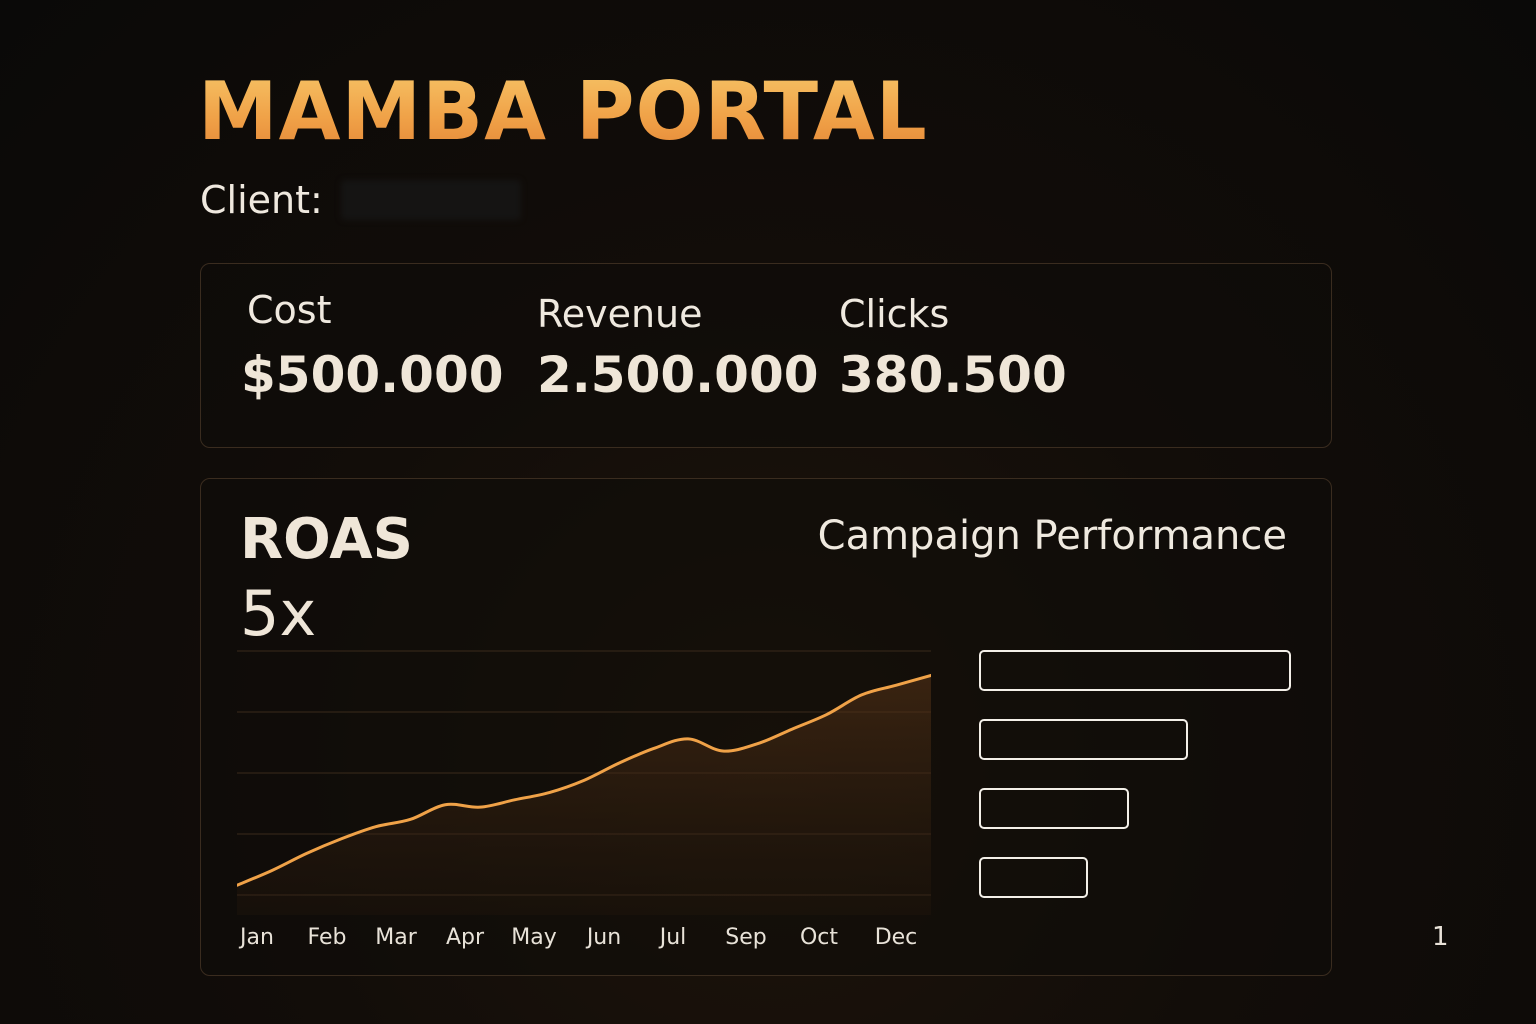  Describe the element at coordinates (673, 937) in the screenshot. I see `x-tick-label: Jul` at that location.